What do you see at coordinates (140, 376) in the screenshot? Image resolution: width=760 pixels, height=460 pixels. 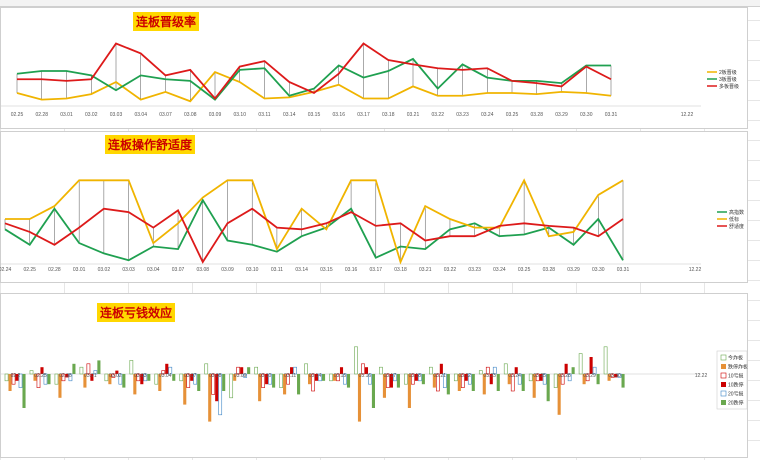 I see `tick-label: 03.03` at bounding box center [140, 376].